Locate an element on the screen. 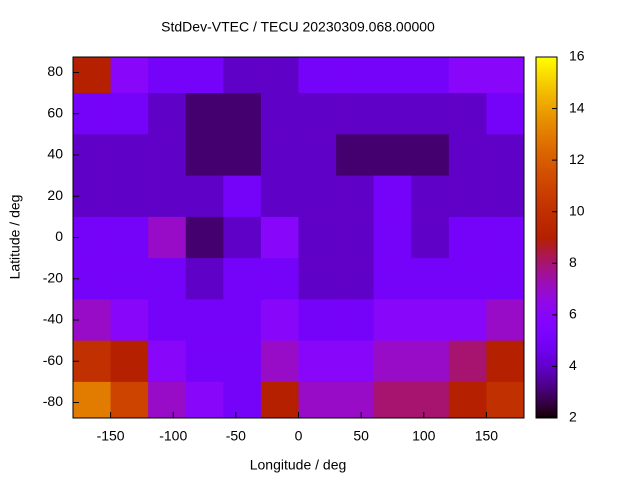 Image resolution: width=640 pixels, height=480 pixels. colorbar-tick-label: 12 is located at coordinates (577, 159).